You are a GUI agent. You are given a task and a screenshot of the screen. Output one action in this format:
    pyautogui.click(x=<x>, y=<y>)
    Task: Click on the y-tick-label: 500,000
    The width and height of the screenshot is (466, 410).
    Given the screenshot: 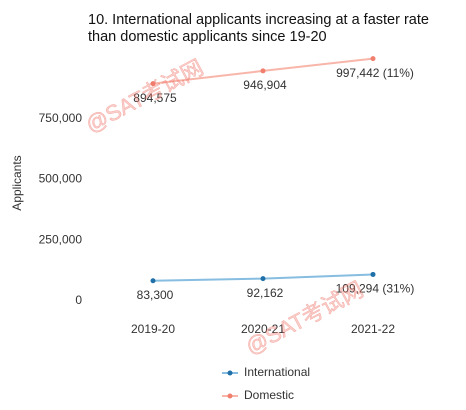 What is the action you would take?
    pyautogui.click(x=61, y=179)
    